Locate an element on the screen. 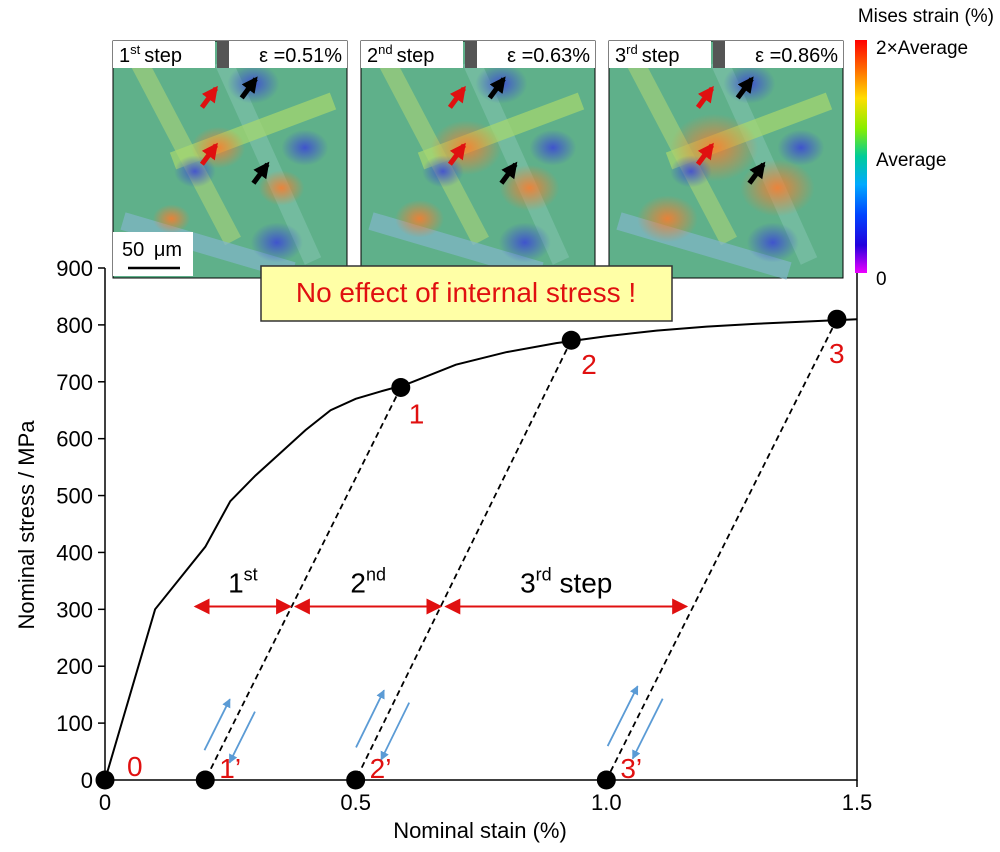  x-axis-label: Nominal stain (%) is located at coordinates (480, 830).